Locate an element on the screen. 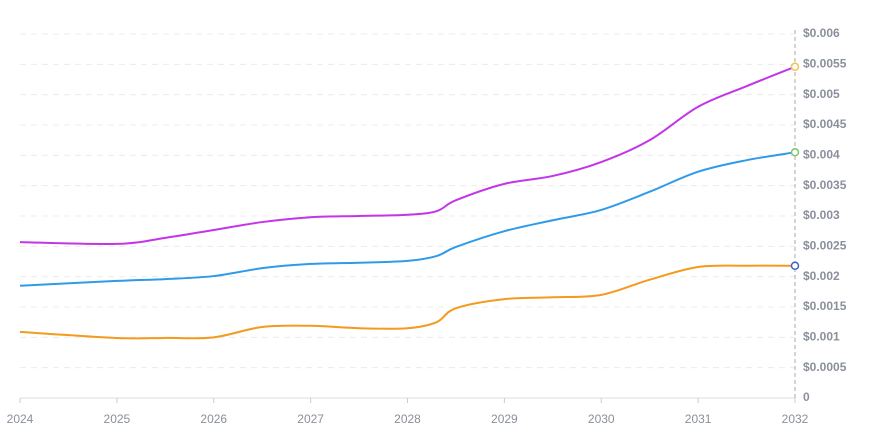 The height and width of the screenshot is (430, 895). y-tick-label: $0.005 is located at coordinates (821, 94).